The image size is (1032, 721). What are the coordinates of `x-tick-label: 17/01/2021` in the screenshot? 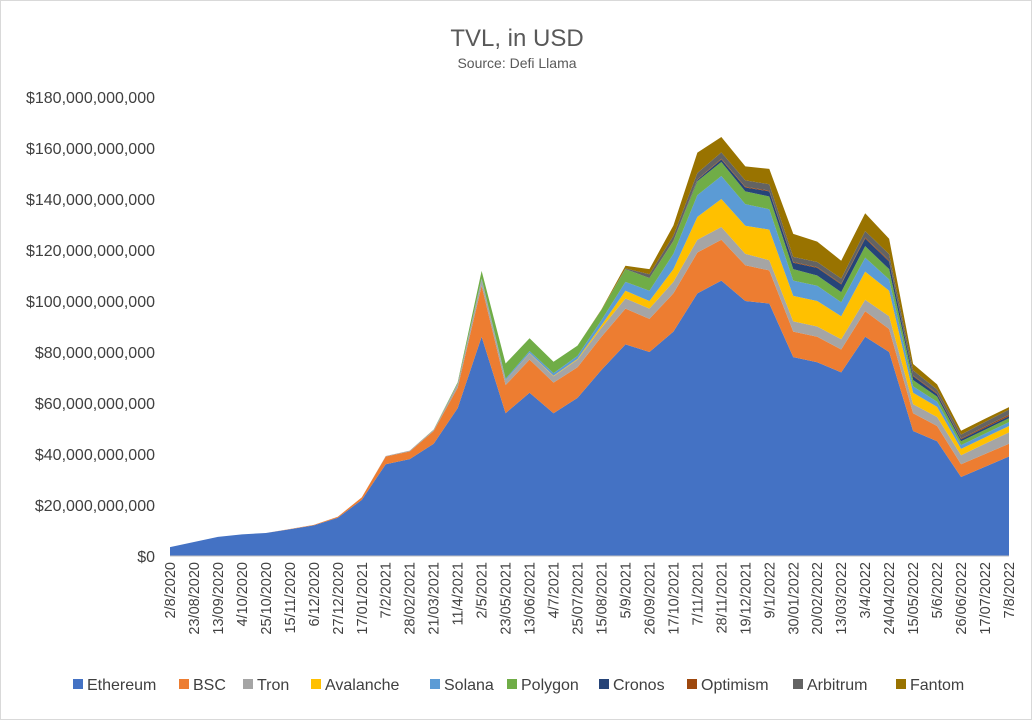 It's located at (363, 598).